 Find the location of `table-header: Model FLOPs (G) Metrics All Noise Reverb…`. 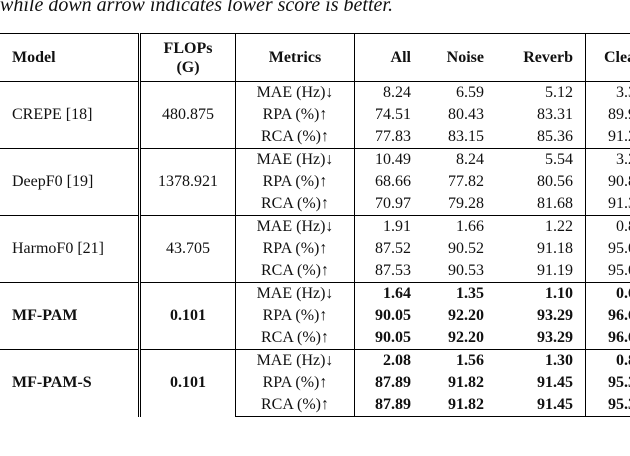

table-header: Model FLOPs (G) Metrics All Noise Reverb… is located at coordinates (315, 57).